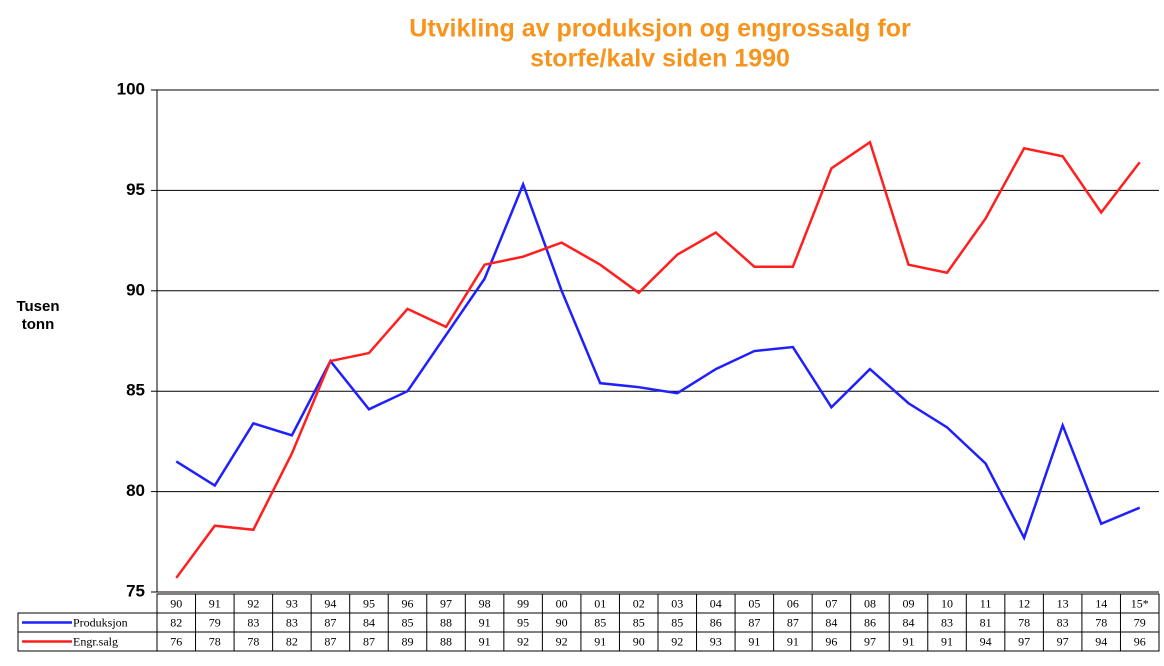 Image resolution: width=1164 pixels, height=666 pixels. What do you see at coordinates (135, 590) in the screenshot?
I see `y-tick-label: 75` at bounding box center [135, 590].